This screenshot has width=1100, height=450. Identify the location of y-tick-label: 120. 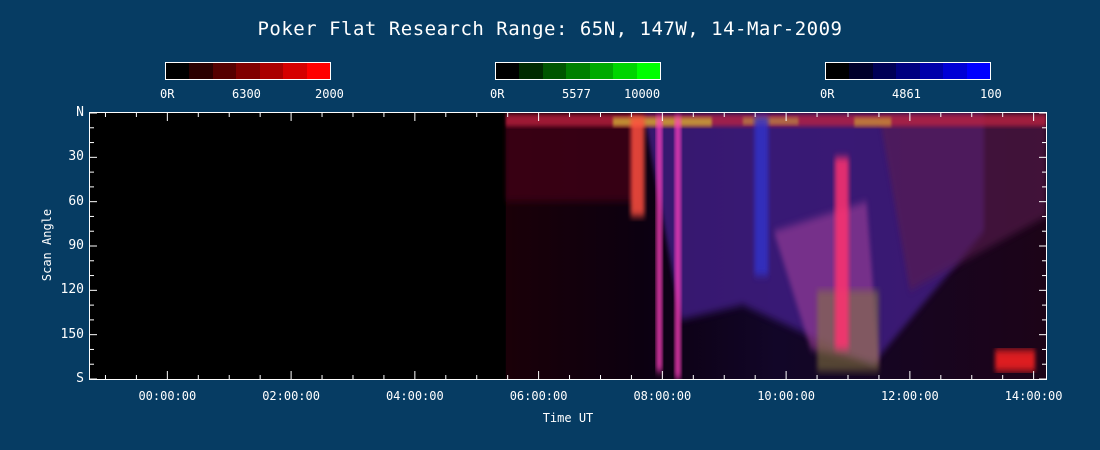
(72, 290).